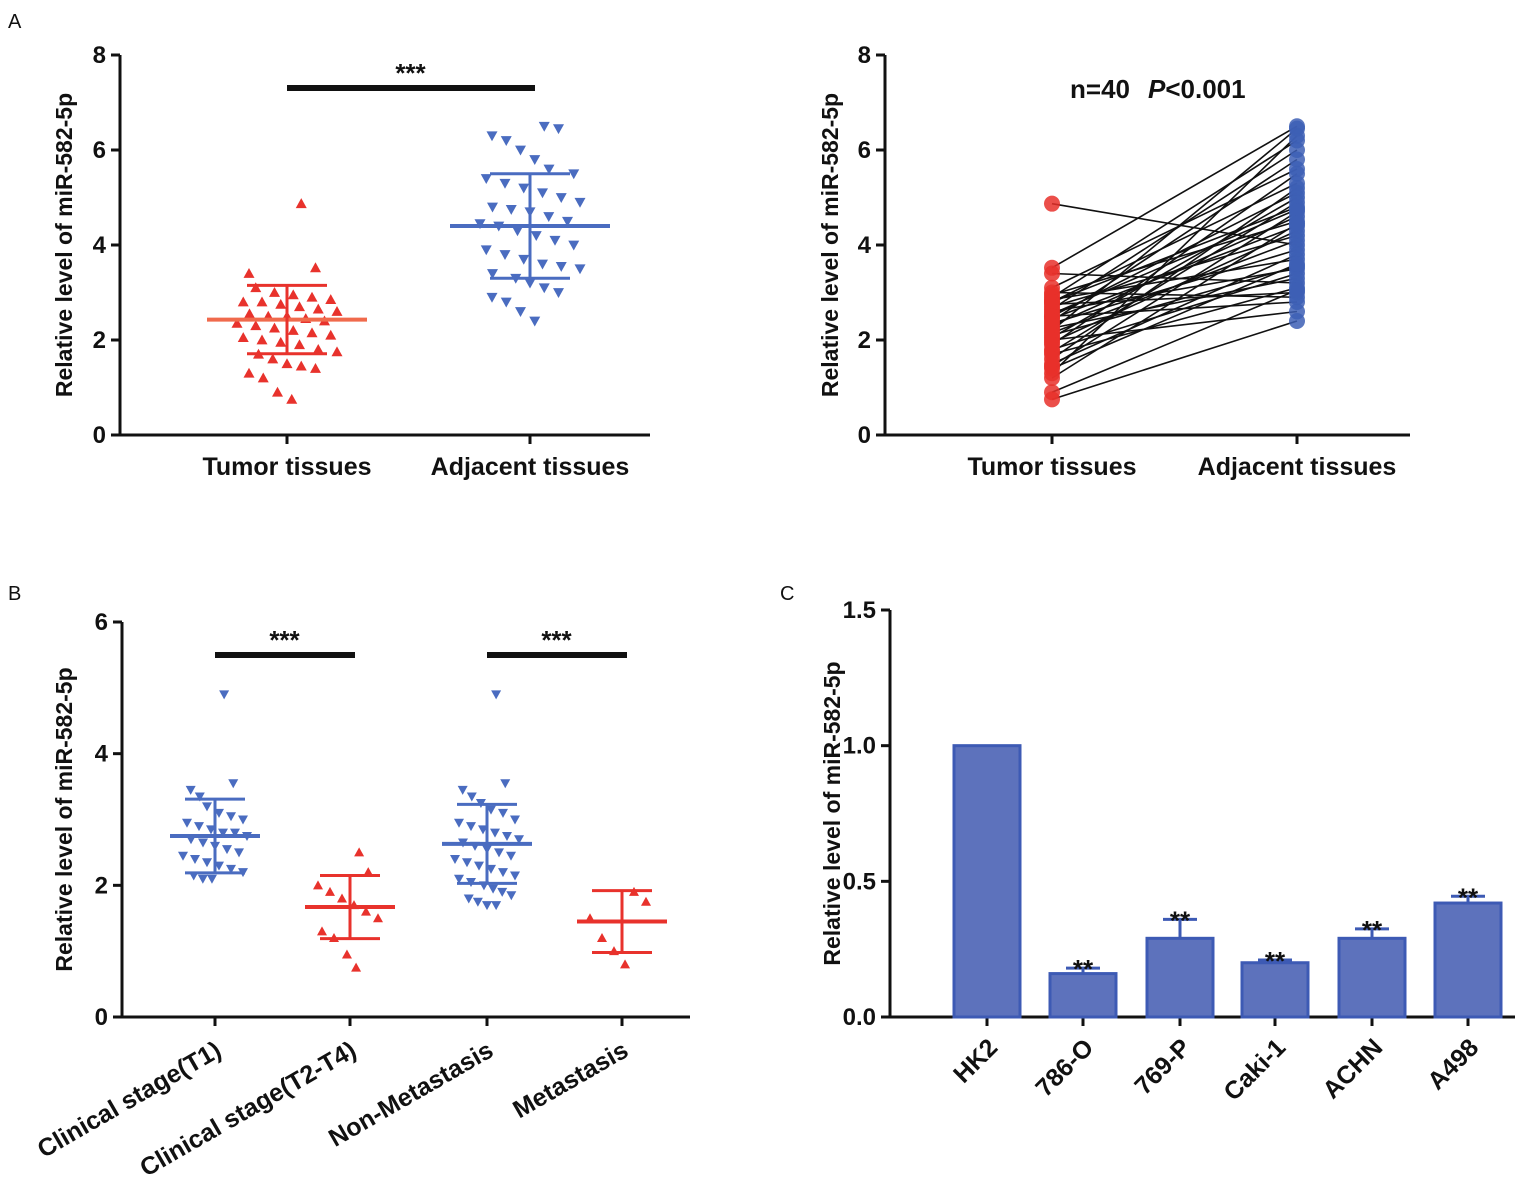  Describe the element at coordinates (864, 150) in the screenshot. I see `y-tick-label: 6` at that location.